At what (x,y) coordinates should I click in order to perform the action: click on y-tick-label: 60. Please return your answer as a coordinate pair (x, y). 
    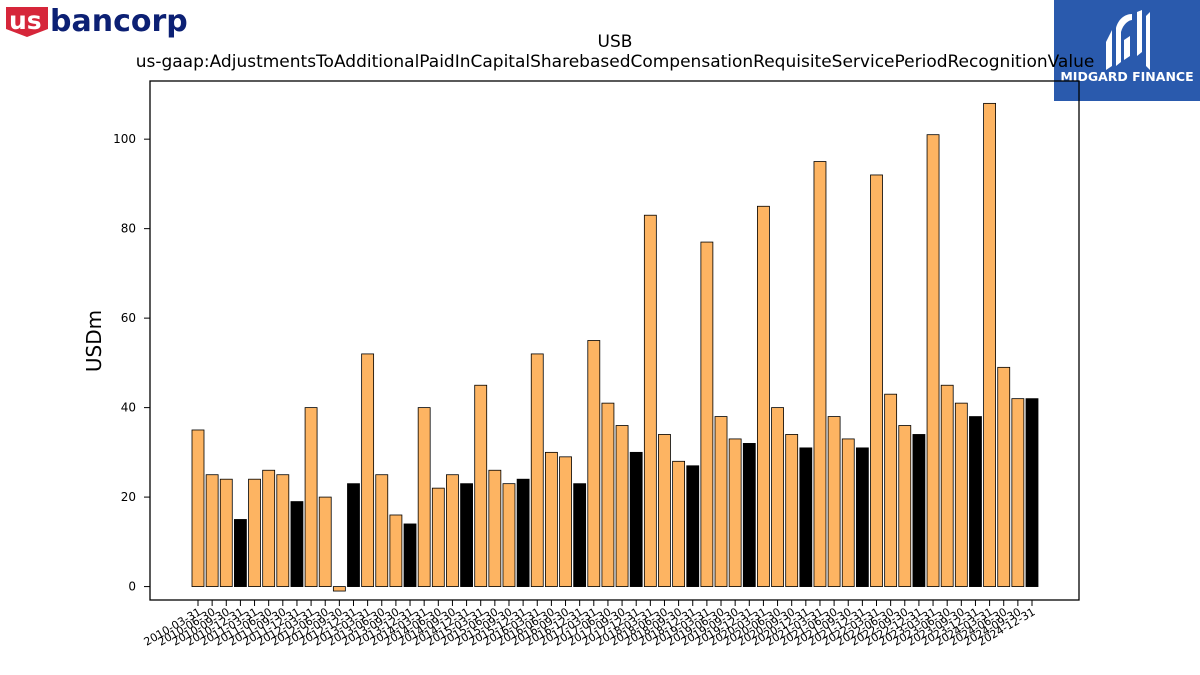
    Looking at the image, I should click on (128, 318).